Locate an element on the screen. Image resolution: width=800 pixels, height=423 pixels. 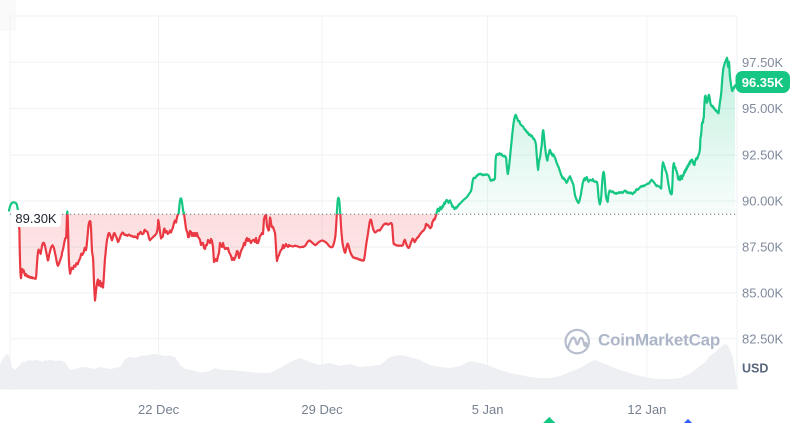
svg-text: 96.35K is located at coordinates (763, 82).